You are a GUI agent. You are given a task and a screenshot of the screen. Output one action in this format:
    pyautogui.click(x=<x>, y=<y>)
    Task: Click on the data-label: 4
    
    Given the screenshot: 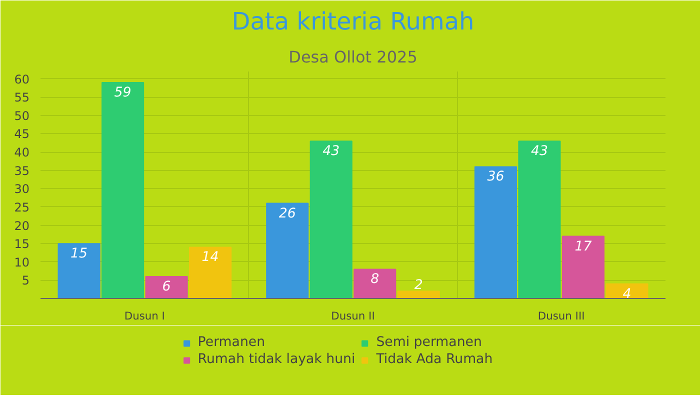 What is the action you would take?
    pyautogui.click(x=627, y=294)
    